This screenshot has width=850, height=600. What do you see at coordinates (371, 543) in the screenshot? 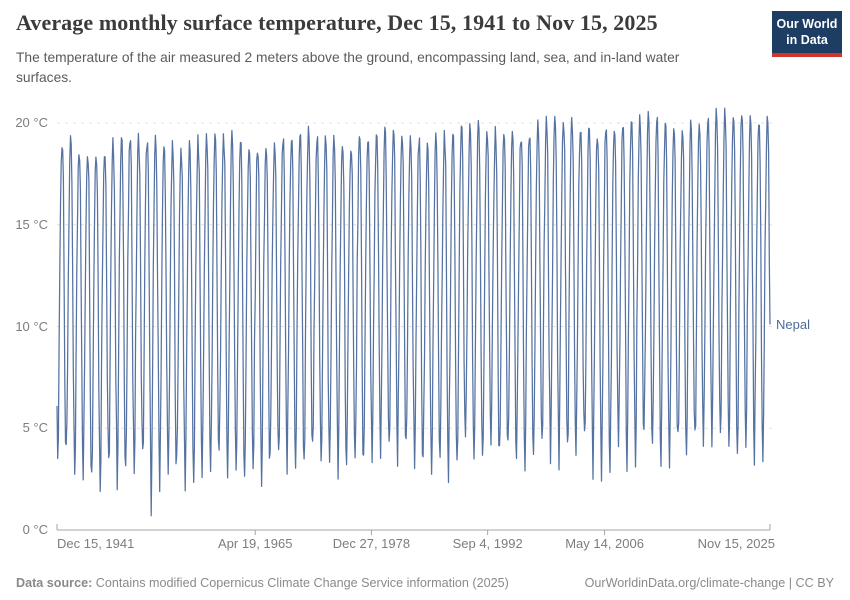
I see `x-tick-label-2: Dec 27, 1978` at bounding box center [371, 543].